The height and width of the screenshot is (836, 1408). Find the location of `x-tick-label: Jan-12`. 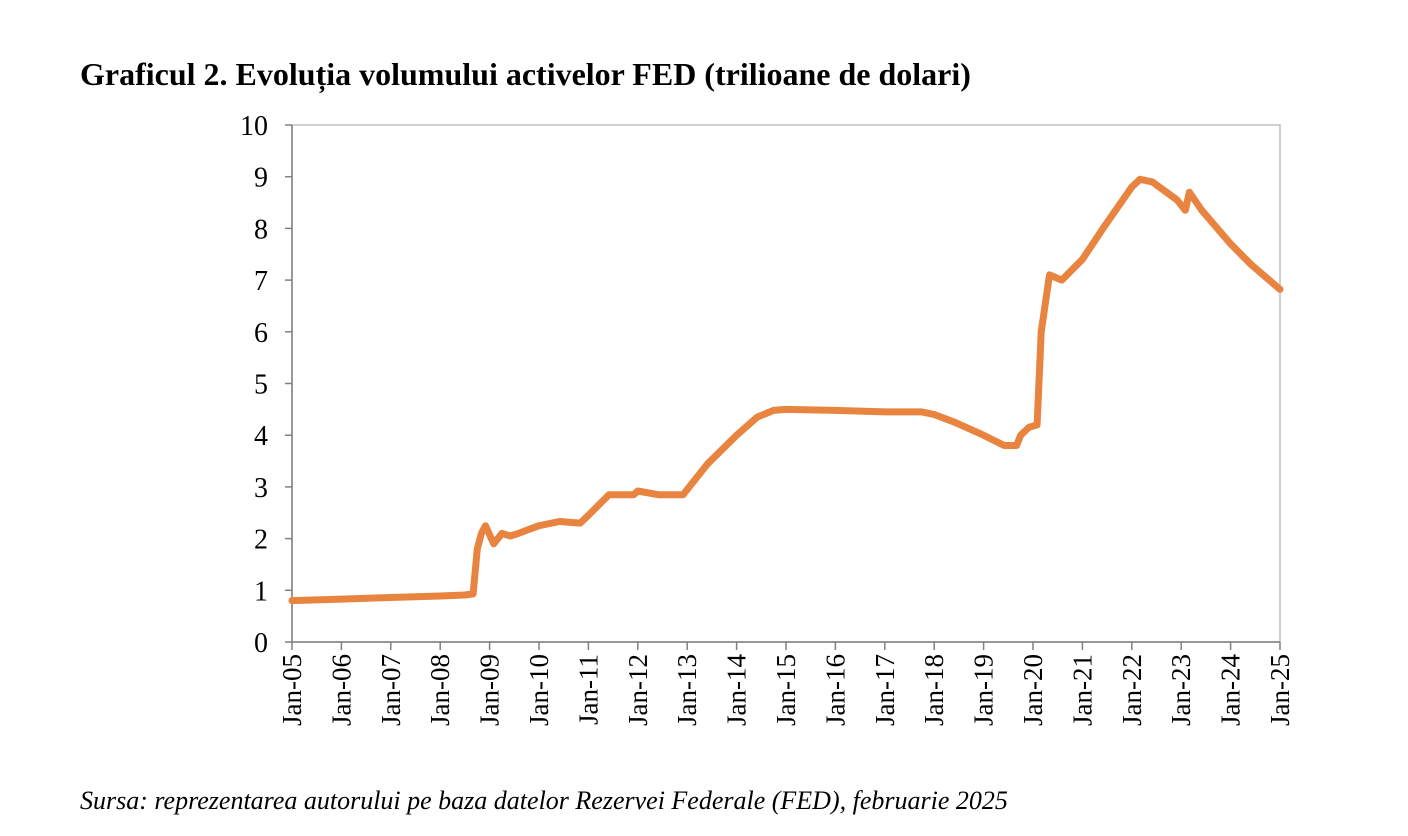

x-tick-label: Jan-12 is located at coordinates (638, 690).